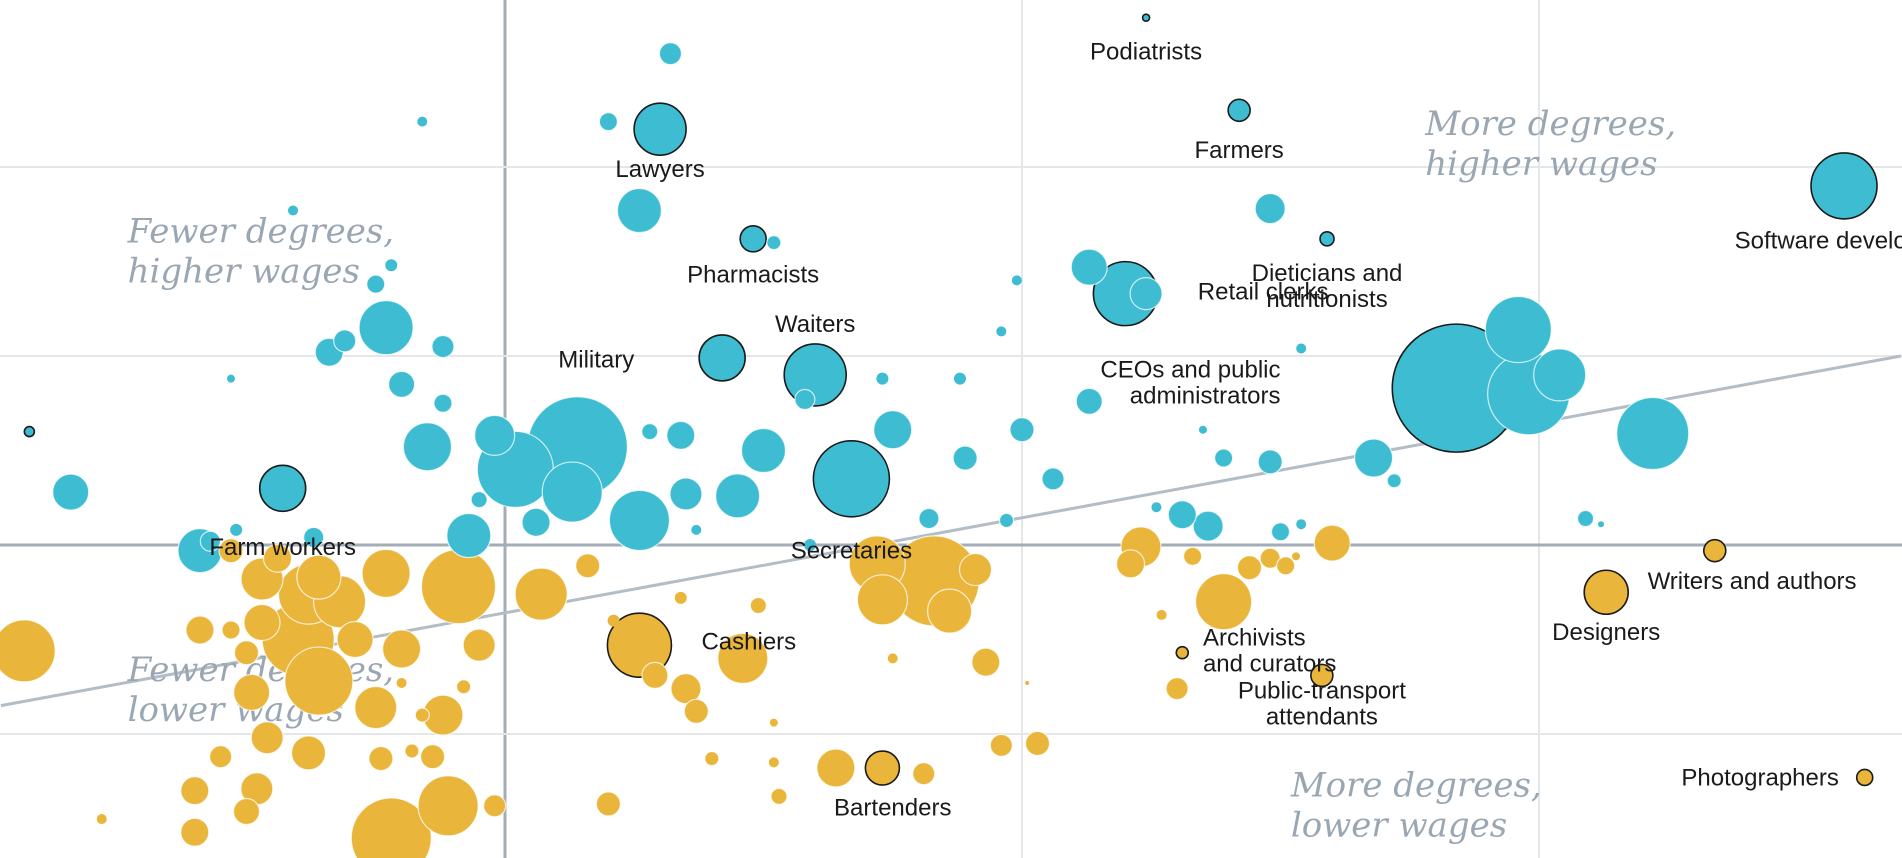  Describe the element at coordinates (851, 551) in the screenshot. I see `label-secretaries: Secretaries` at that location.